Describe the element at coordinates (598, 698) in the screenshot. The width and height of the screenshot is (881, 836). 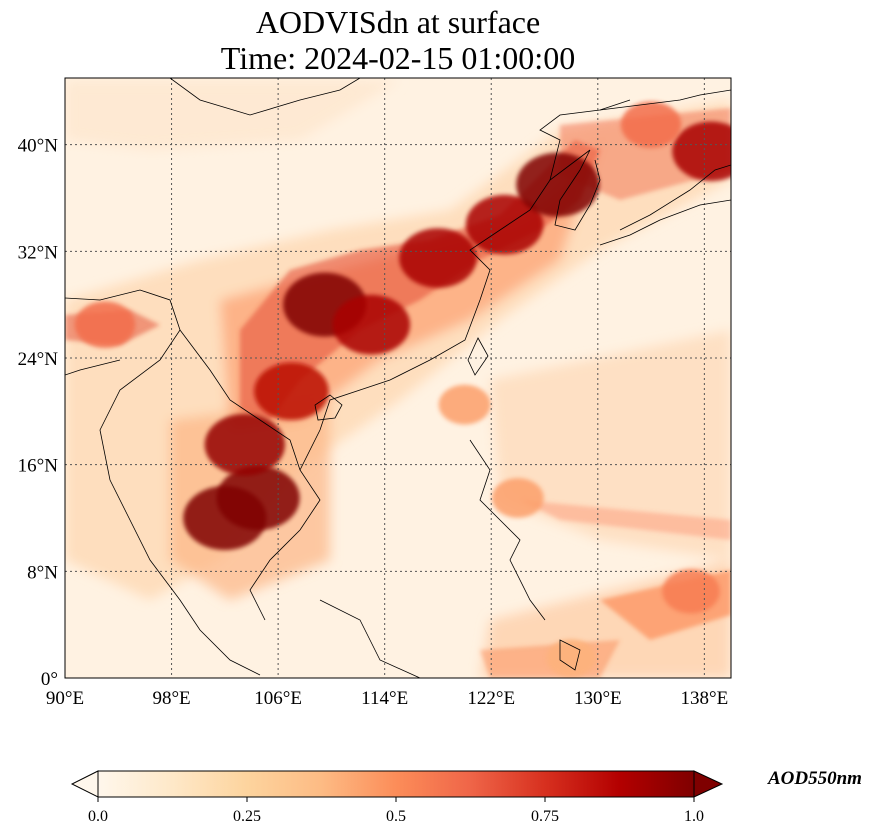
I see `x-tick-label: 130°E` at that location.